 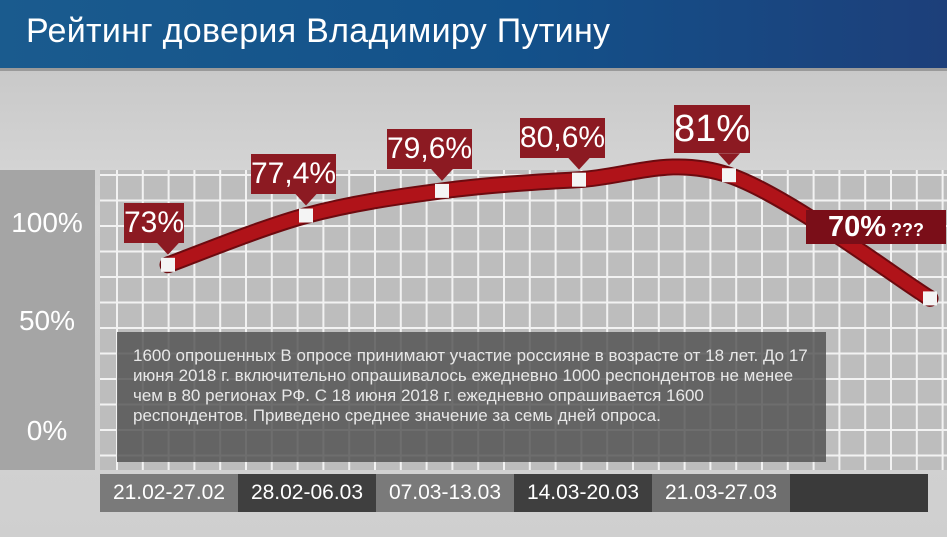 I want to click on y-tick-label: 50%, so click(x=47, y=320).